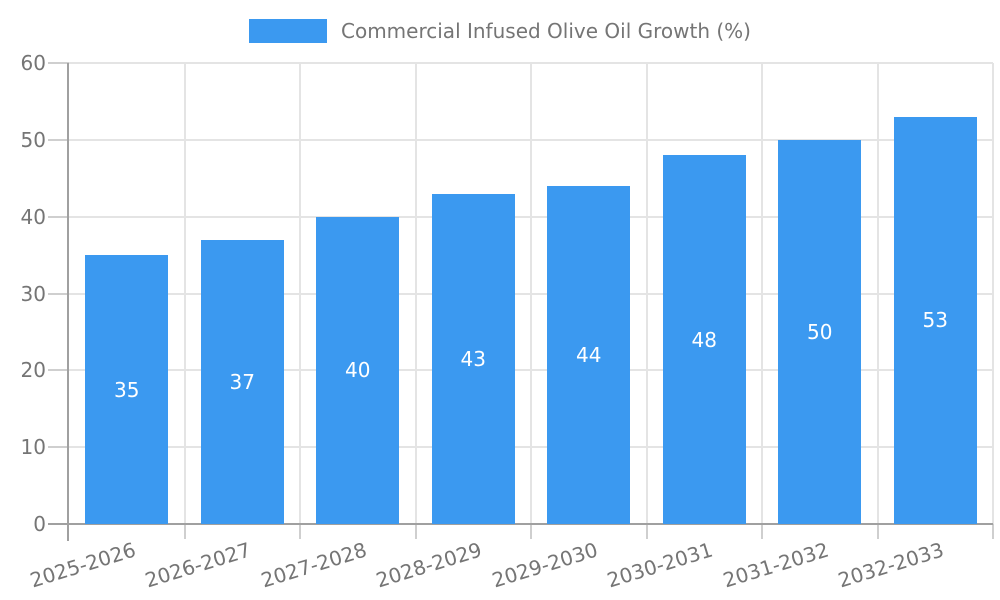 This screenshot has height=600, width=1000. I want to click on x-axis-label: 2026-2027, so click(198, 565).